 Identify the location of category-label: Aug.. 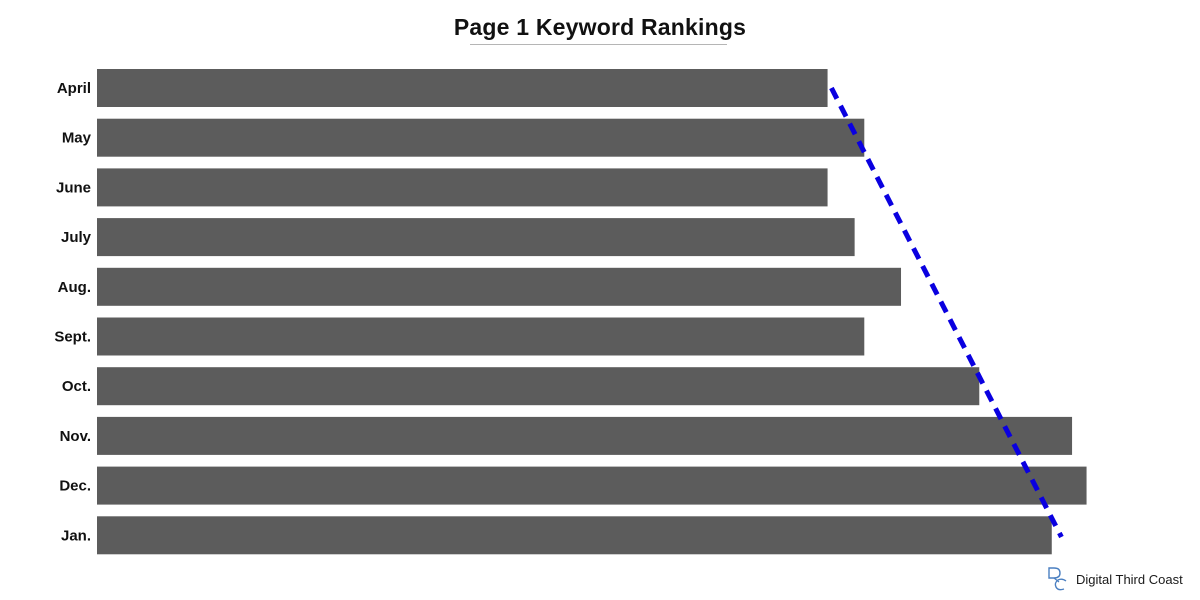
(74, 287).